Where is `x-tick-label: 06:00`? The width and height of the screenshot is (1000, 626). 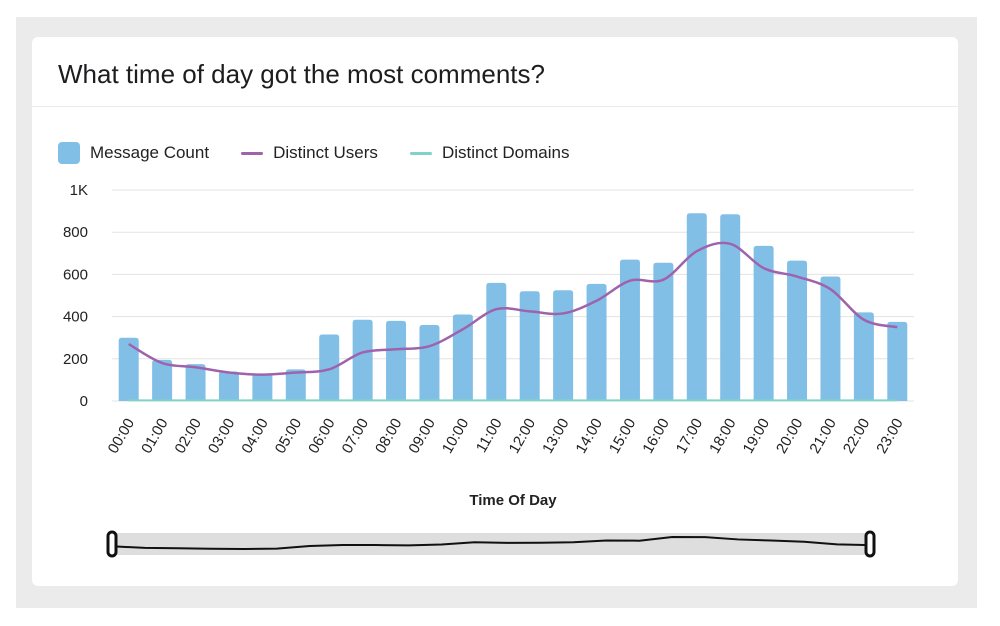
x-tick-label: 06:00 is located at coordinates (321, 436).